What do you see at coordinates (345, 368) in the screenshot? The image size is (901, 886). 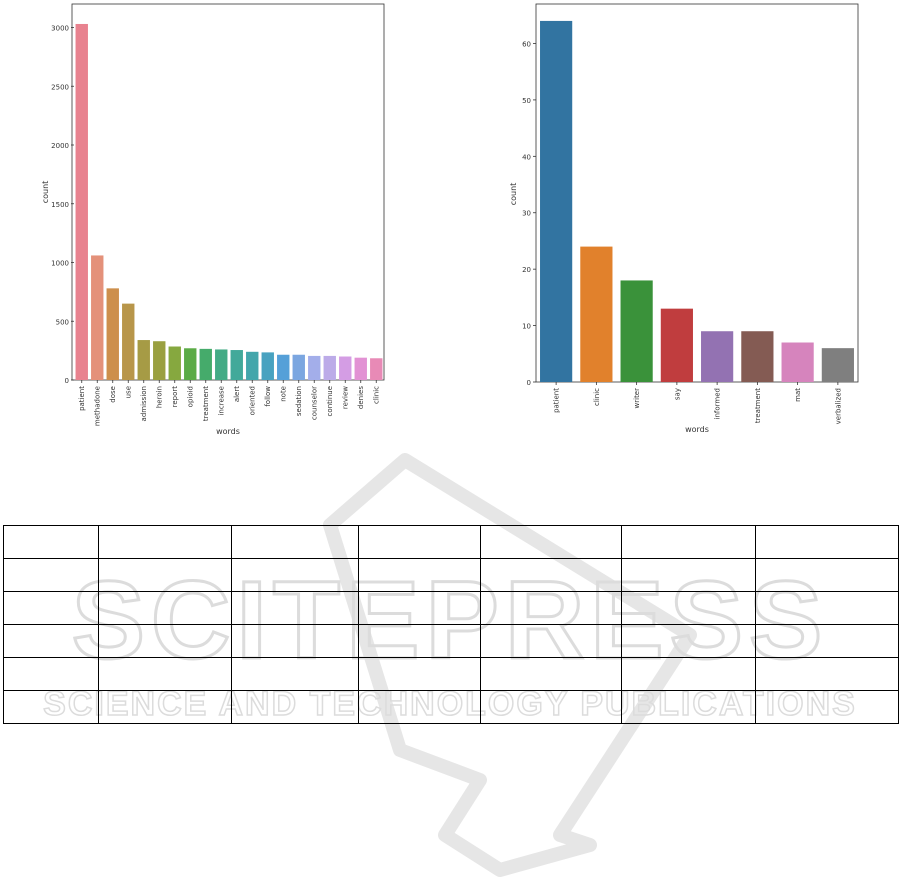 I see `bar-review` at bounding box center [345, 368].